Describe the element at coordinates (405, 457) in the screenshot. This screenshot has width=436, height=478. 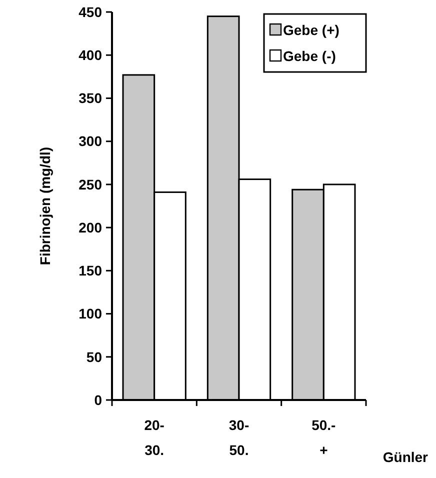
I see `x-axis-title: Günler` at that location.